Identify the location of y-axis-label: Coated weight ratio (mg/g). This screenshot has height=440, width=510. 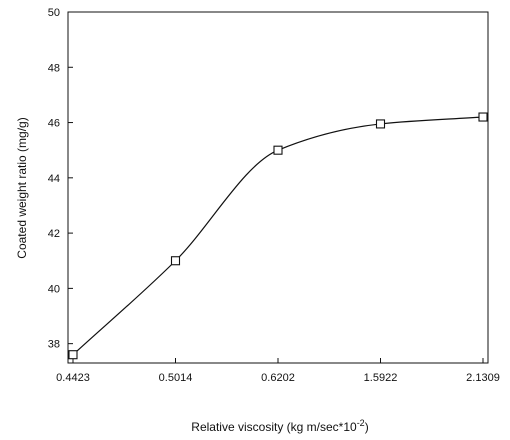
(22, 187).